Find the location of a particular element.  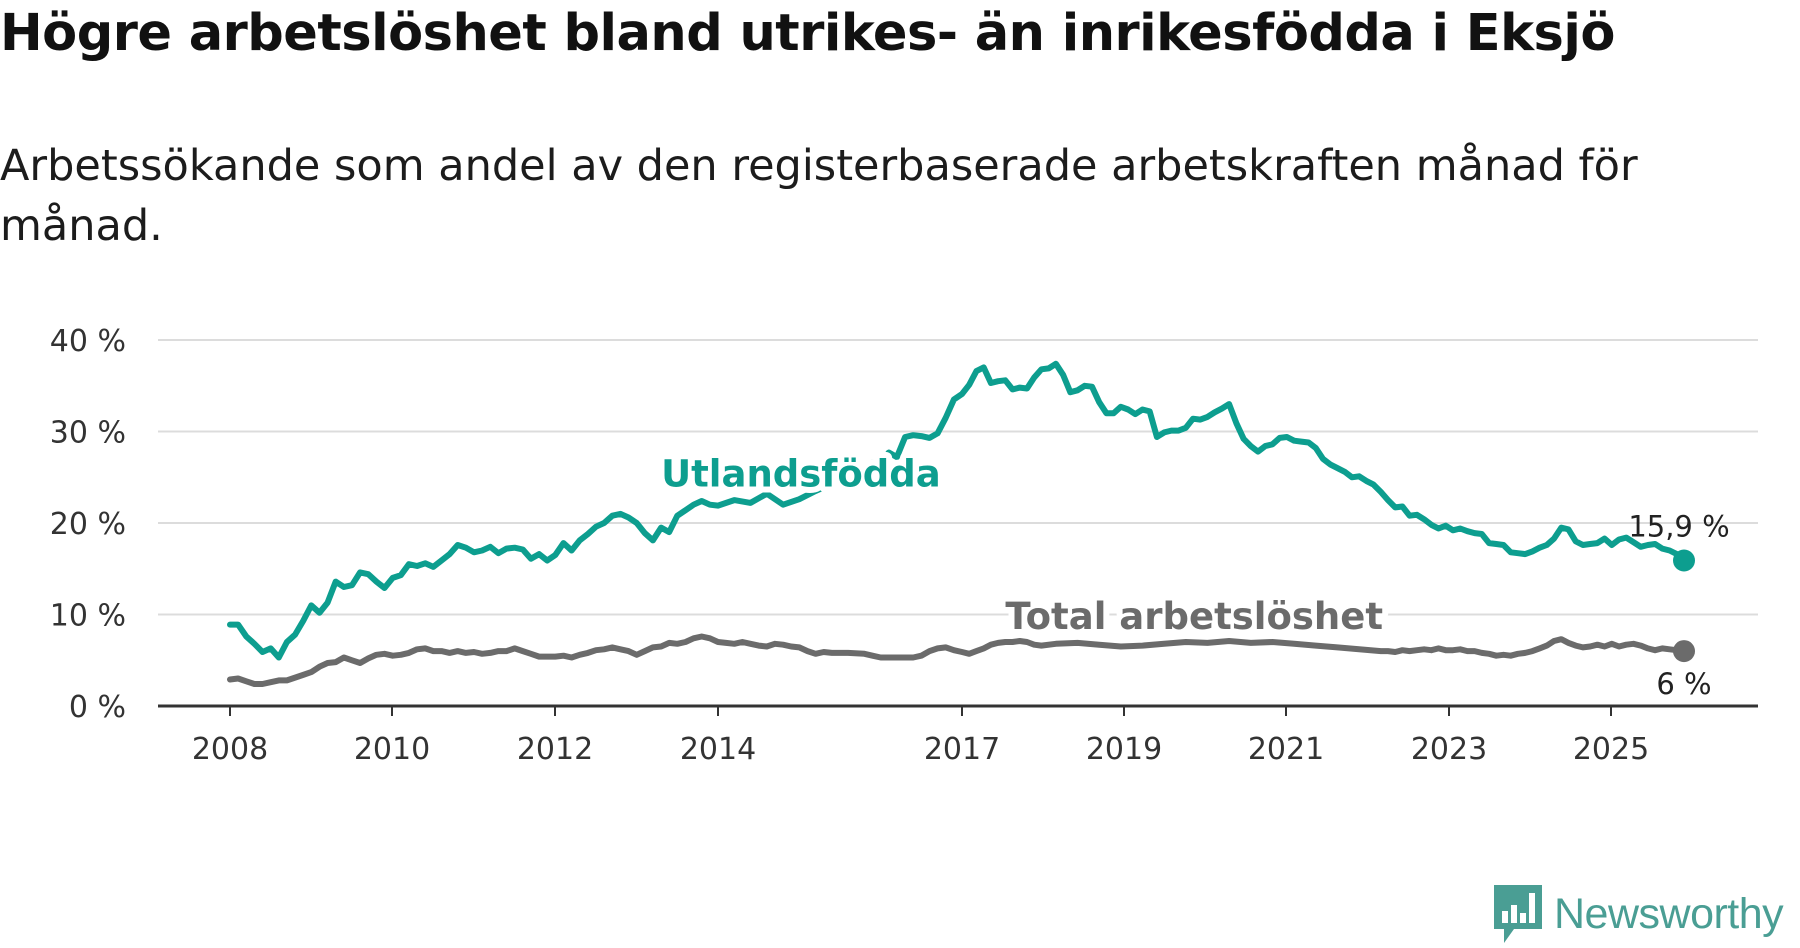

annotation-total: Total arbetslöshet is located at coordinates (1194, 616).